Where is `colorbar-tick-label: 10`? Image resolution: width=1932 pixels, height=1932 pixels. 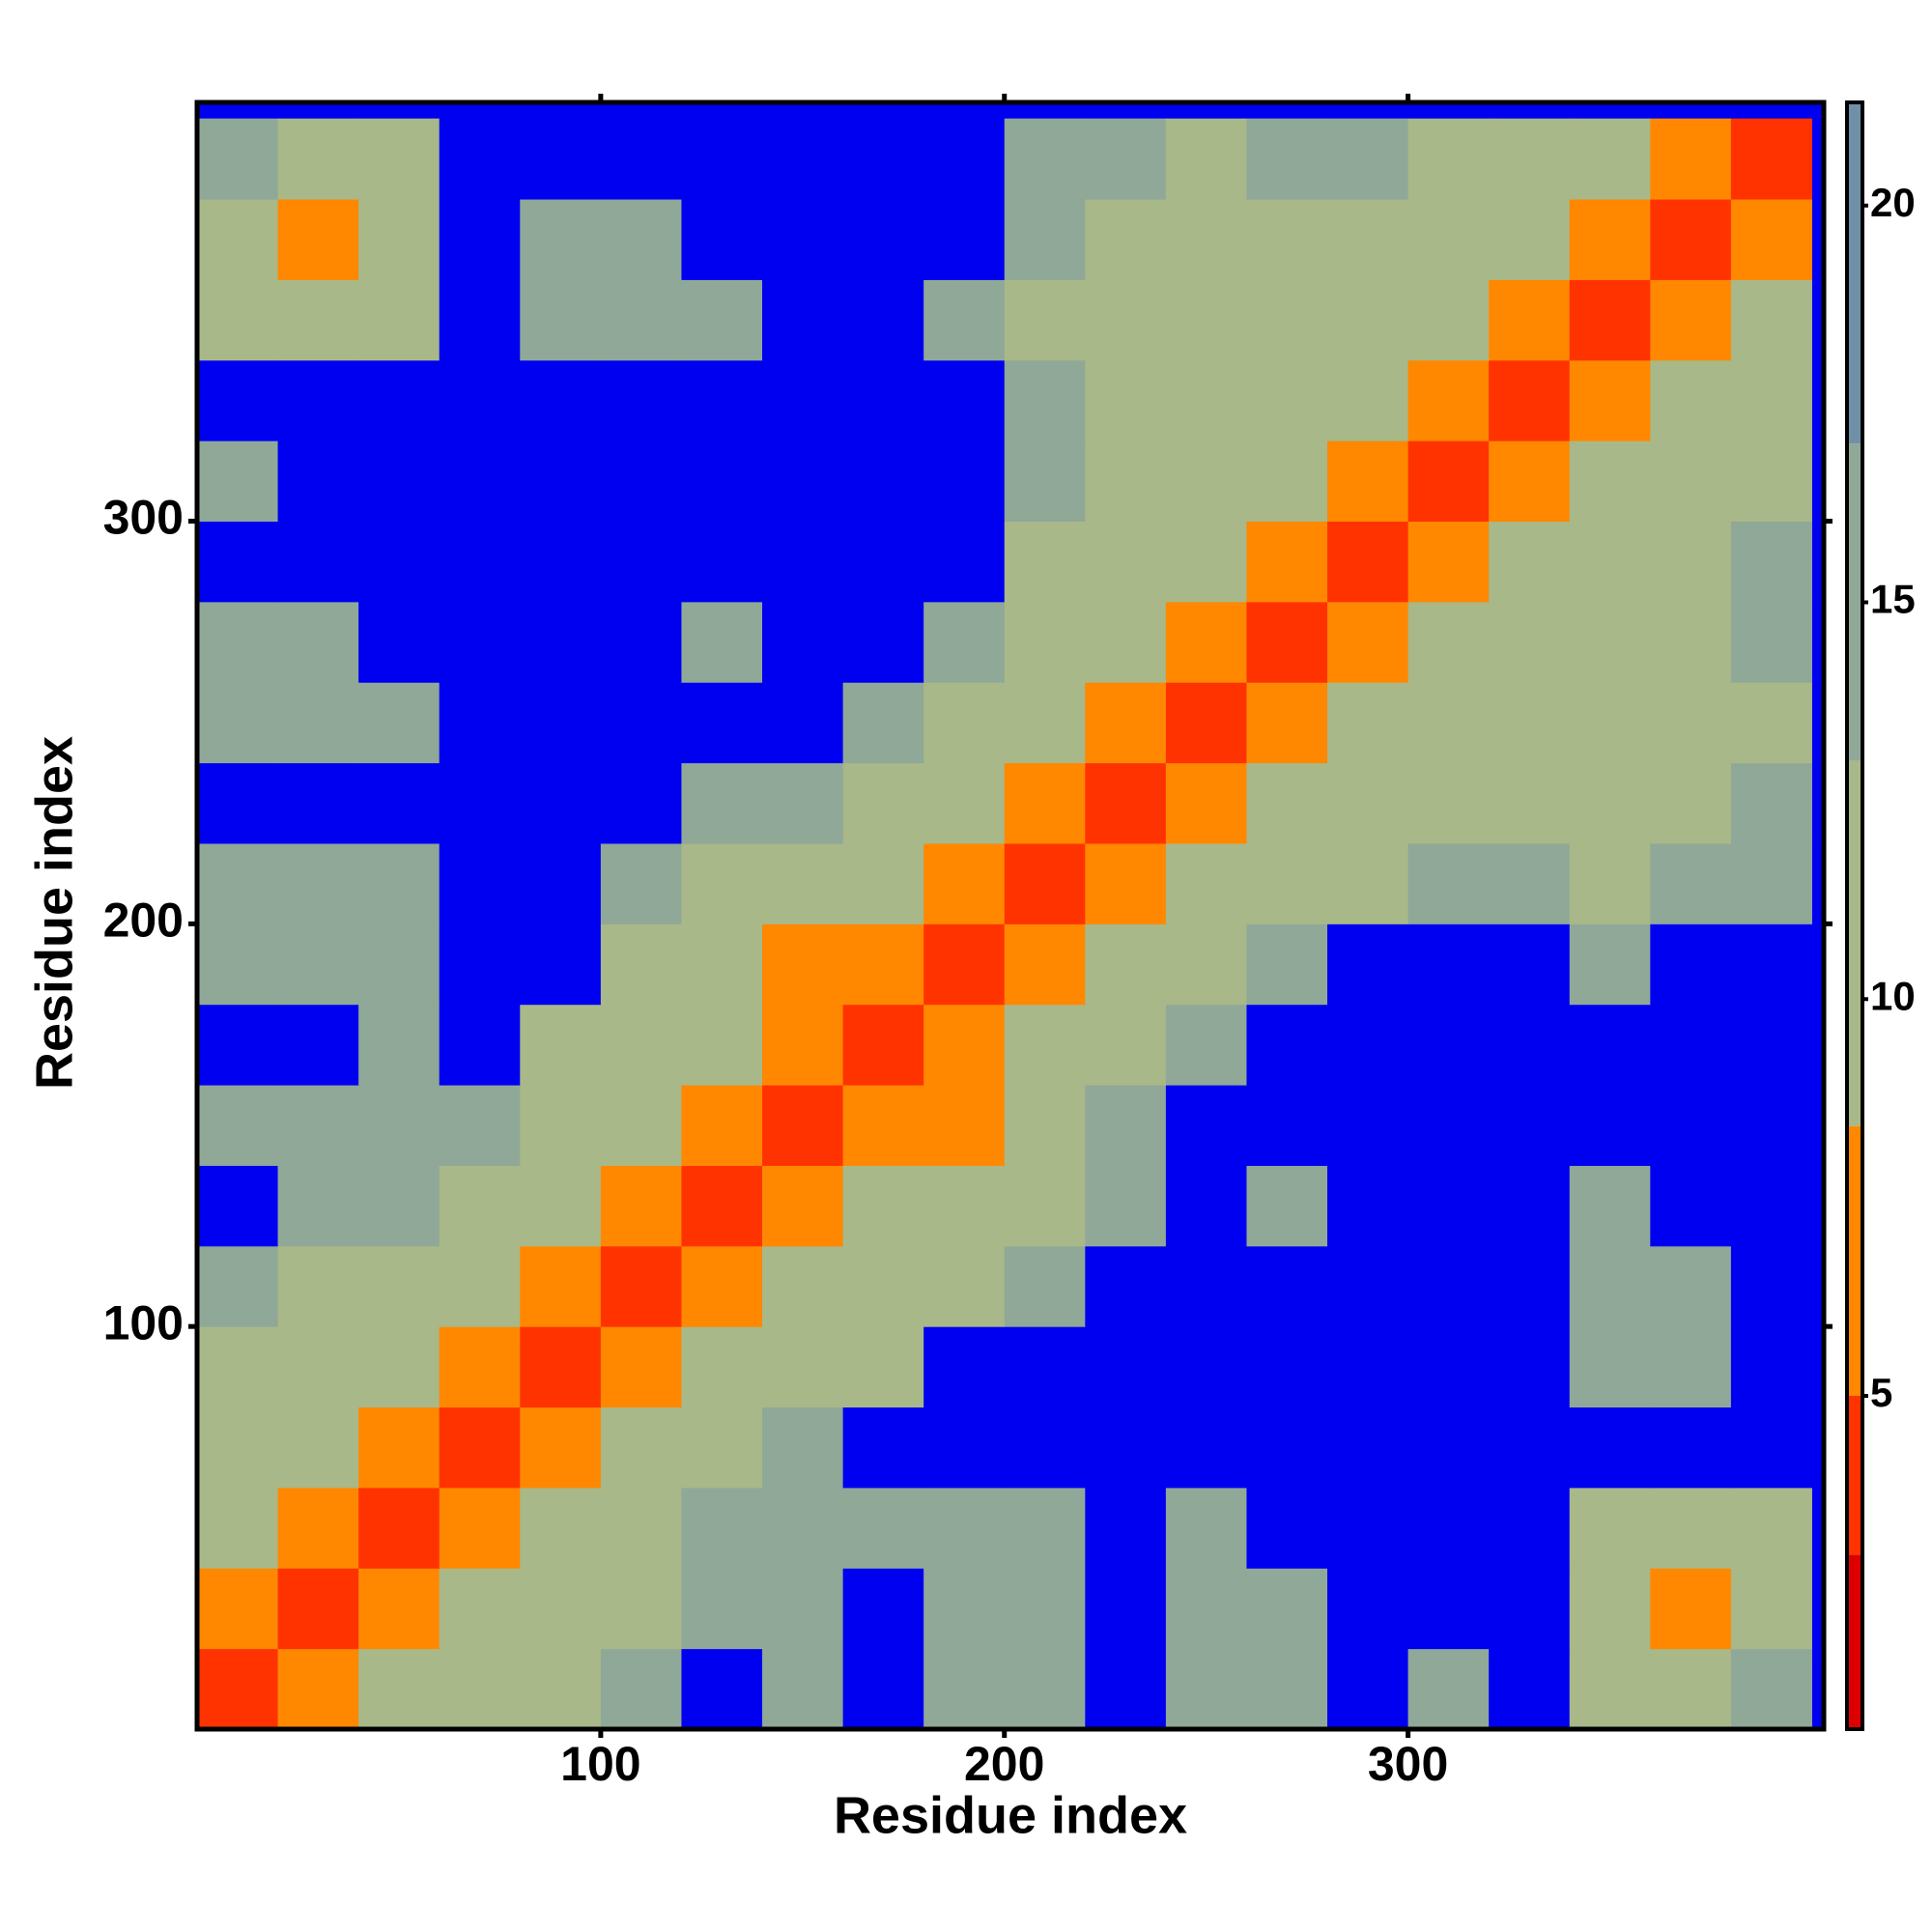
colorbar-tick-label: 10 is located at coordinates (1893, 995).